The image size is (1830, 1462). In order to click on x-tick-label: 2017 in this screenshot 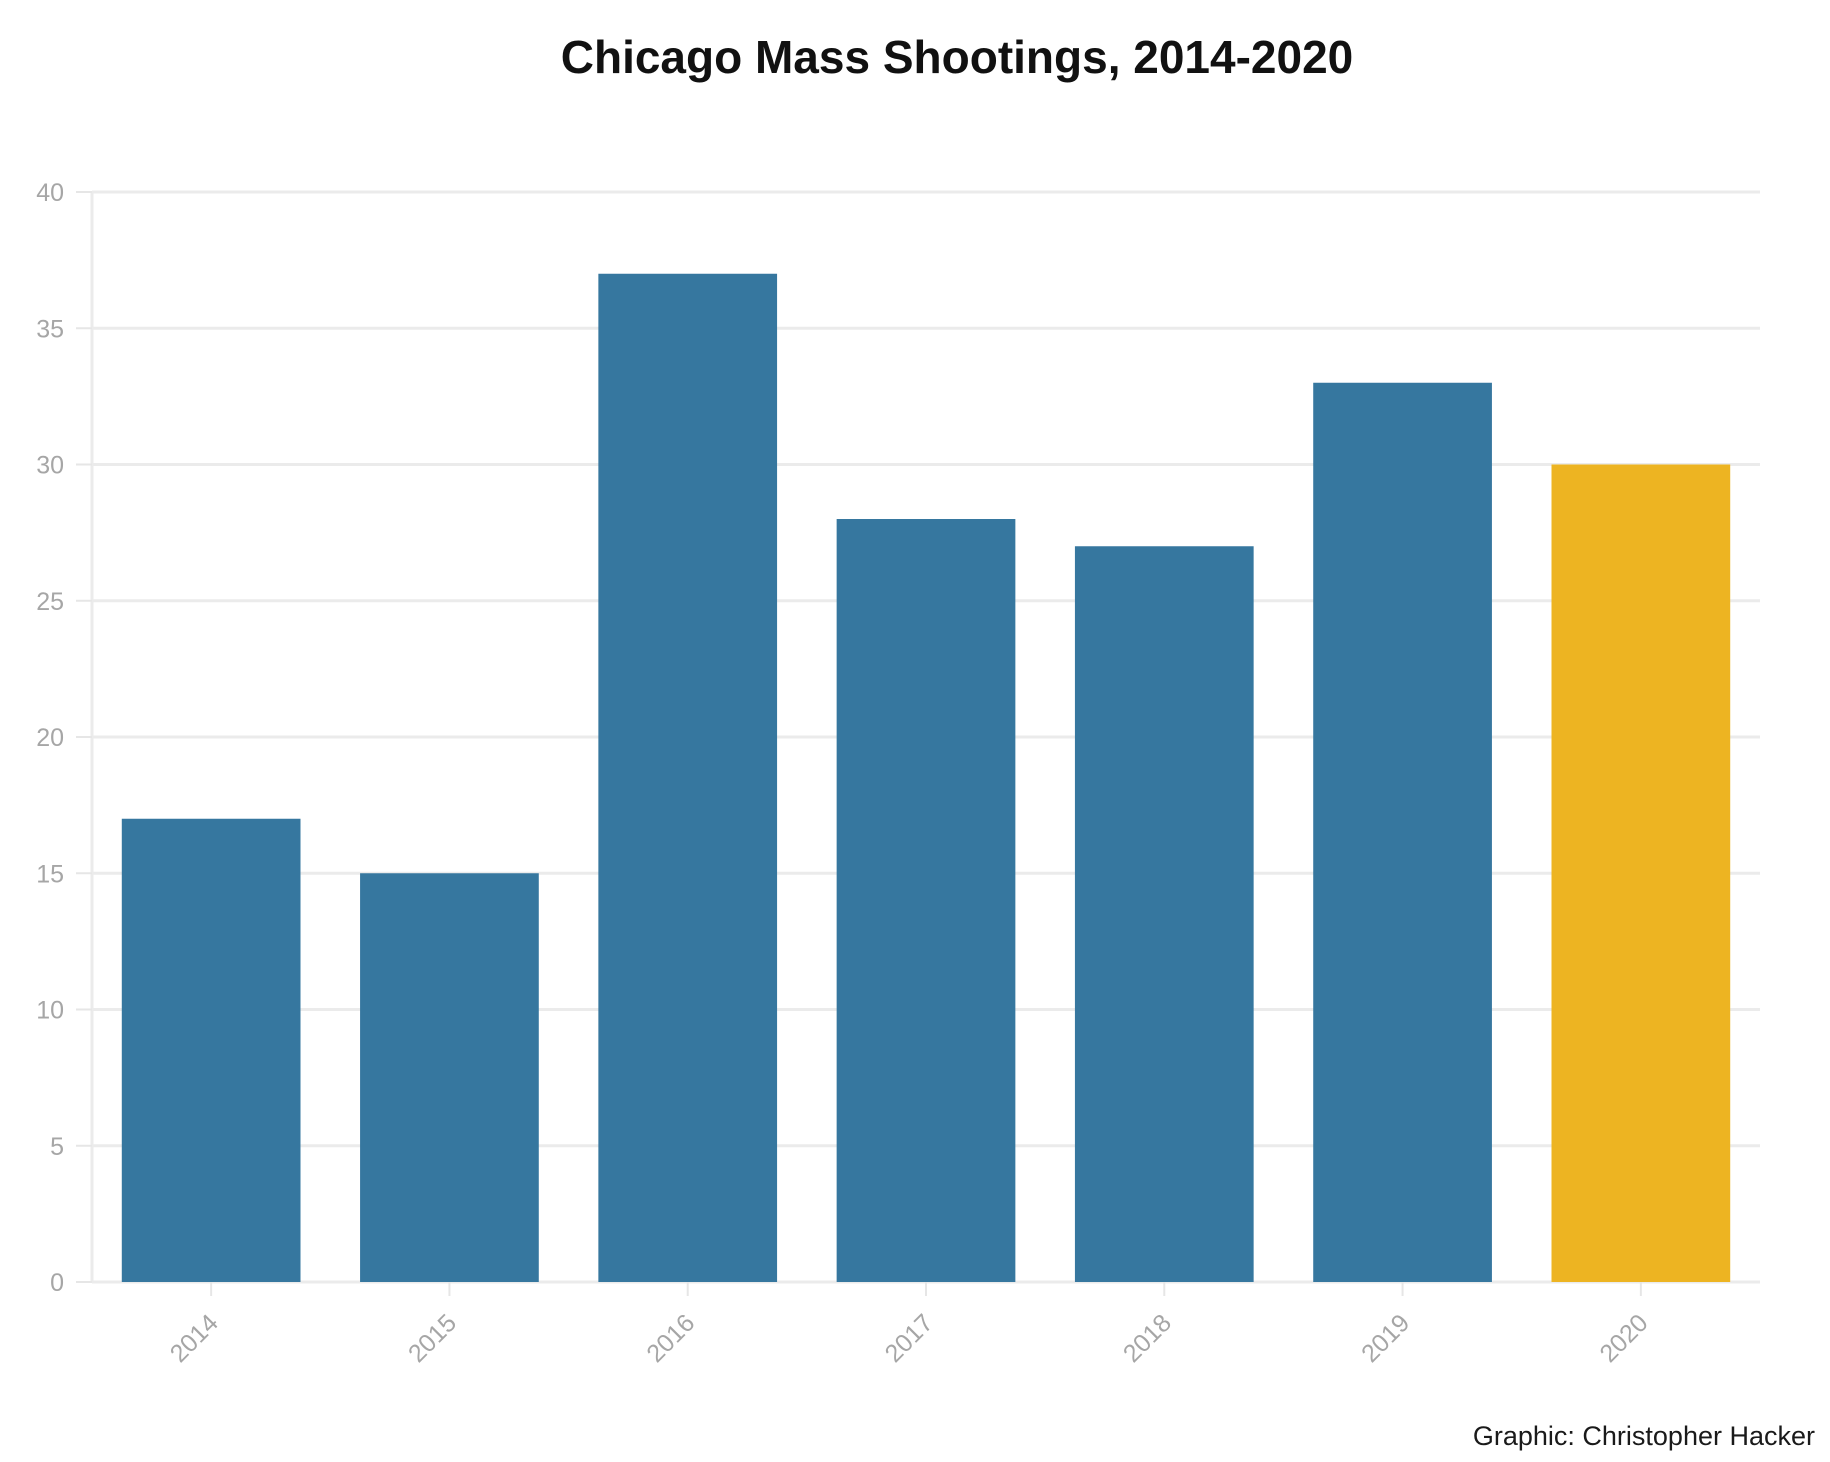, I will do `click(909, 1338)`.